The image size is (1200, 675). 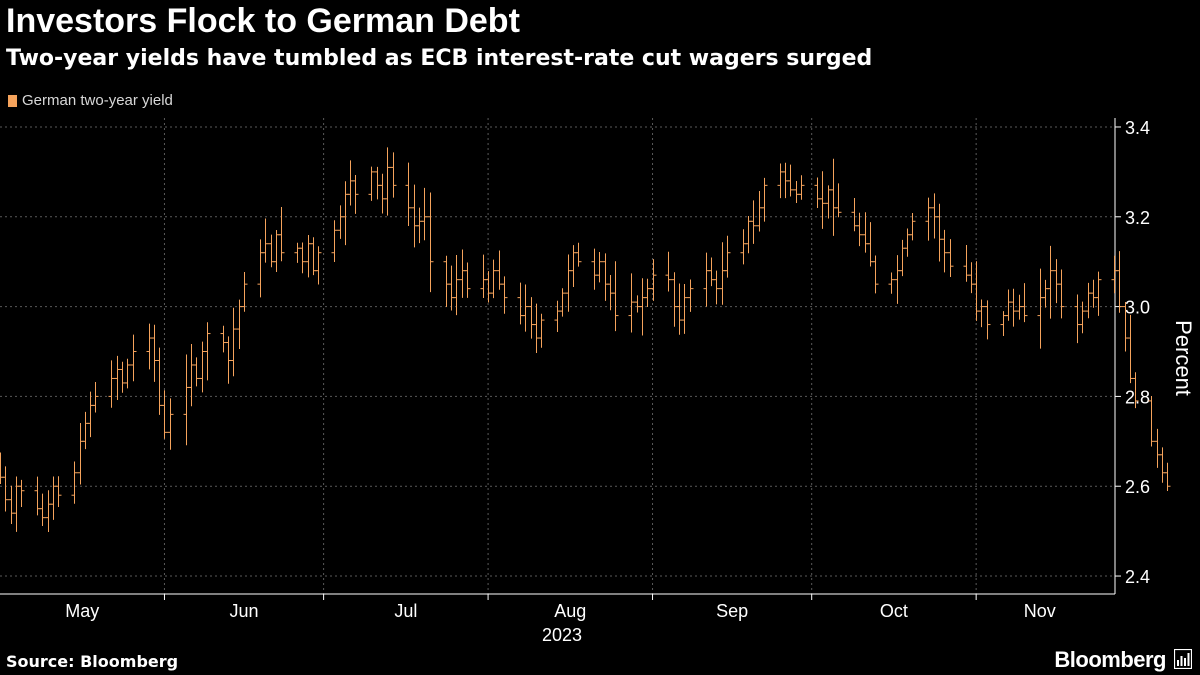 I want to click on x-tick-label: Aug, so click(x=570, y=611).